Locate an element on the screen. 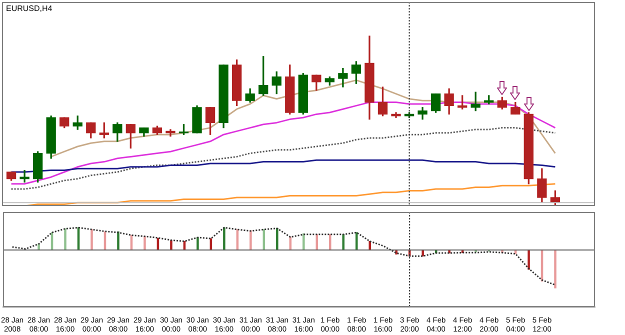  chart-title: EURUSD,H4 is located at coordinates (29, 9).